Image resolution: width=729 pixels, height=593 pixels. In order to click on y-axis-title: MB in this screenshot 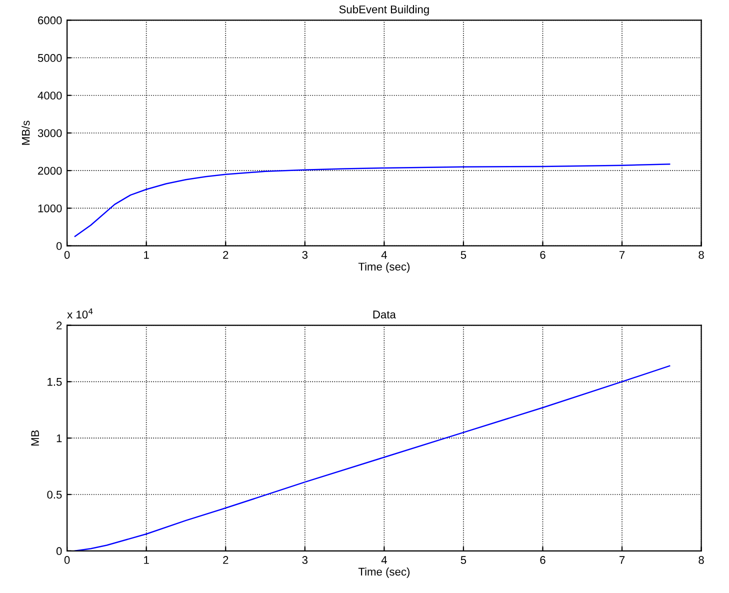, I will do `click(35, 438)`.